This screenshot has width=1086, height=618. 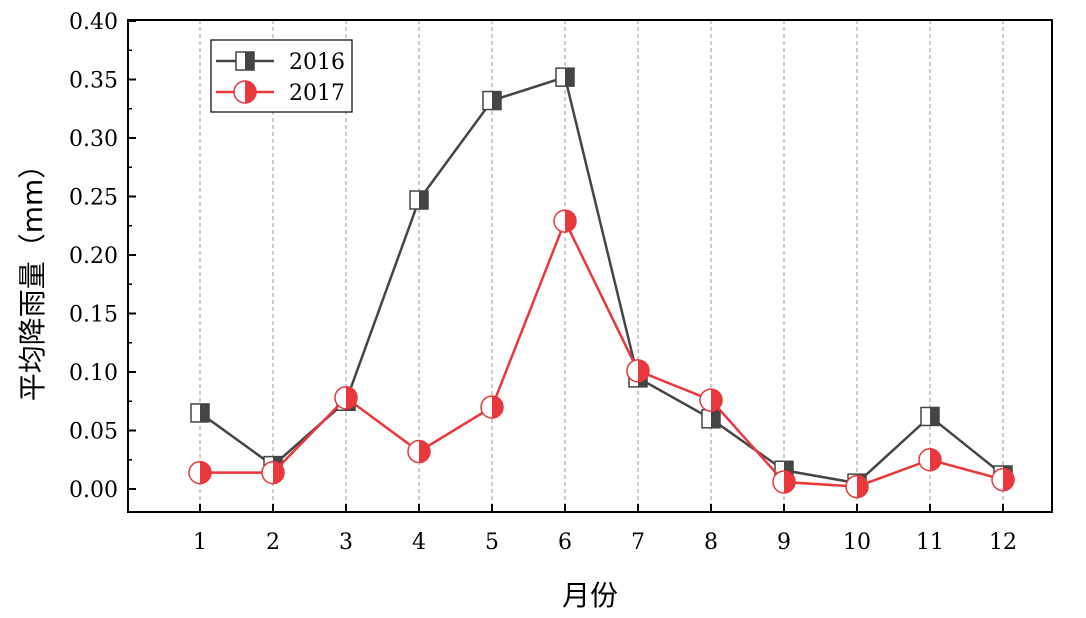 What do you see at coordinates (93, 373) in the screenshot?
I see `y-tick-label: 0.10` at bounding box center [93, 373].